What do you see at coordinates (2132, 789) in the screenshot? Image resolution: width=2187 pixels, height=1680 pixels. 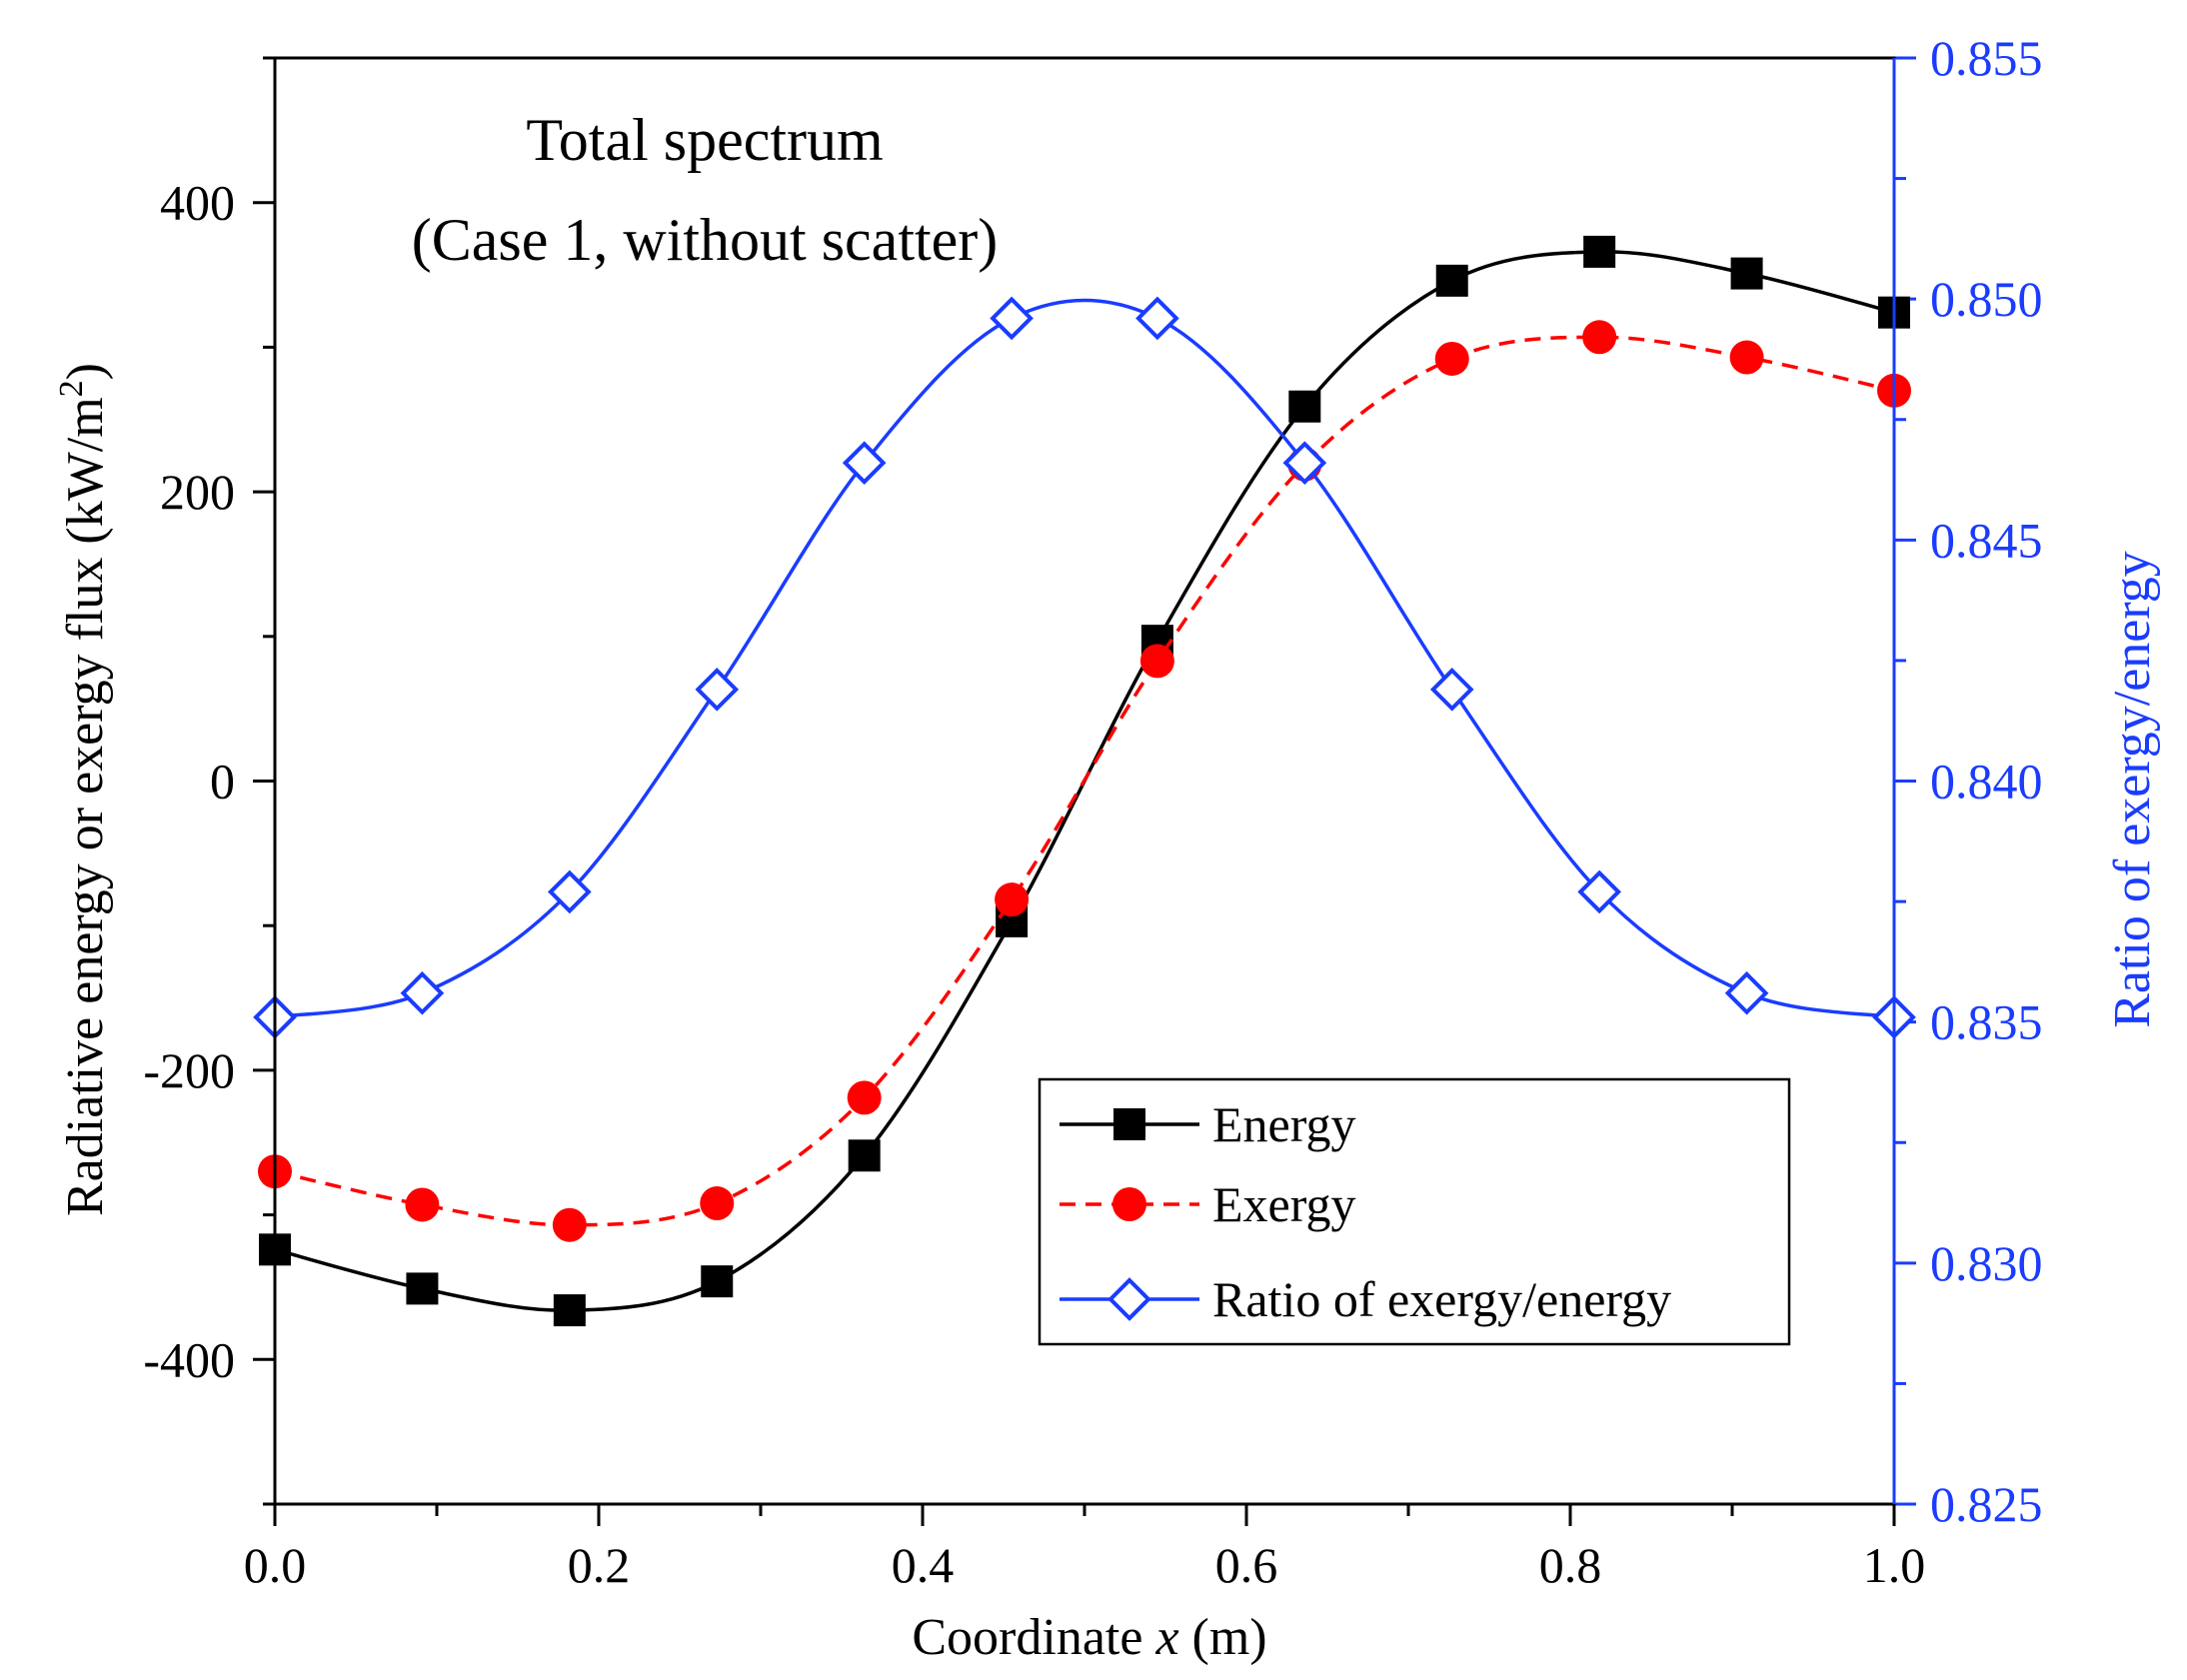 I see `y2-axis-title: Ratio of exergy/energy` at bounding box center [2132, 789].